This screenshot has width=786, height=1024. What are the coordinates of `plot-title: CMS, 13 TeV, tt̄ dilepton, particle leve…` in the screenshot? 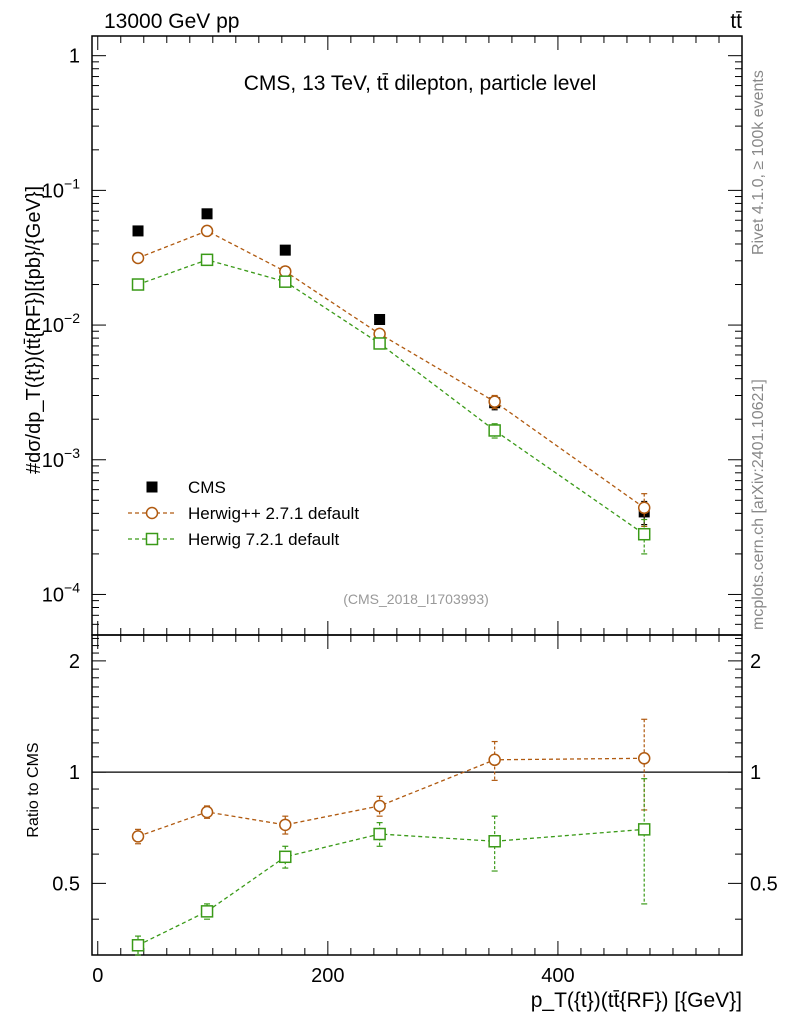 It's located at (420, 83).